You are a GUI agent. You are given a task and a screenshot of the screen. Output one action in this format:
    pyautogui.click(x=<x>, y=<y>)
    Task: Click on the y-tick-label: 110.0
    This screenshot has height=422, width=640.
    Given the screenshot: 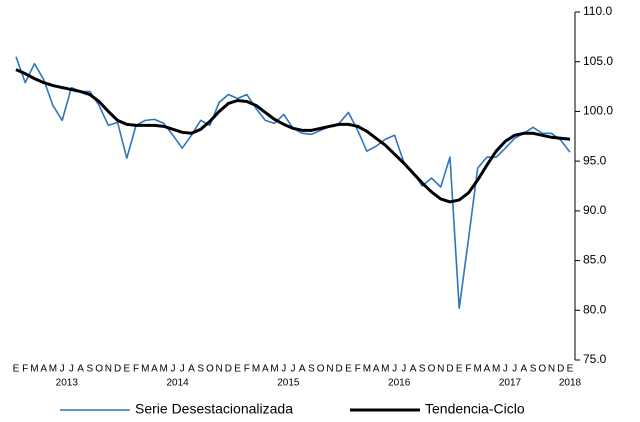 What is the action you would take?
    pyautogui.click(x=597, y=11)
    